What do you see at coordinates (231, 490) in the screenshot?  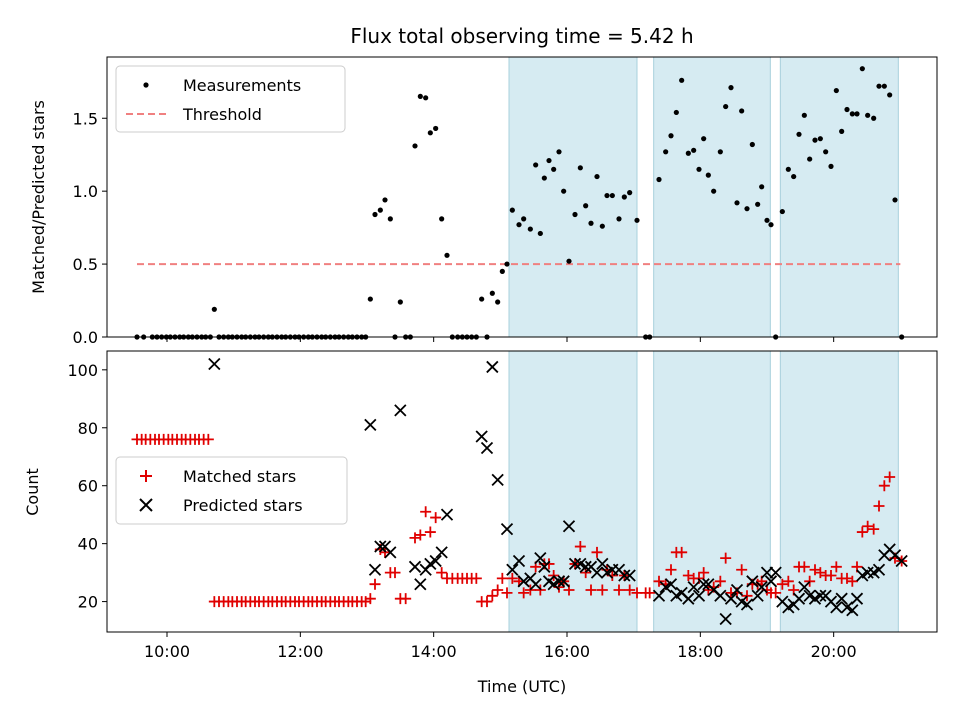 I see `bottom-legend: Matched stars Predicted stars` at bounding box center [231, 490].